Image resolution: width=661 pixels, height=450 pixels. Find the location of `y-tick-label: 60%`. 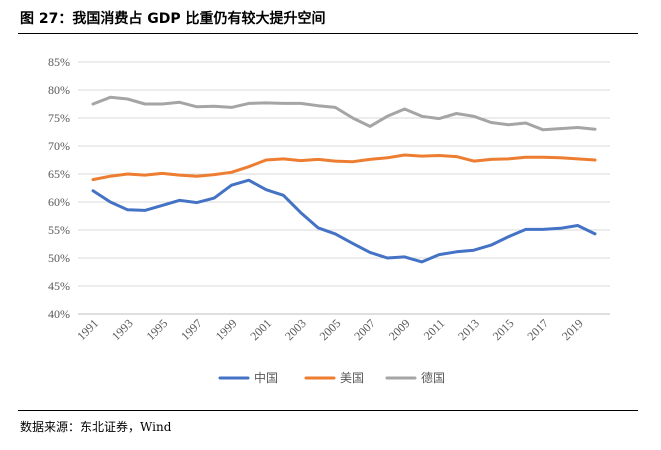

y-tick-label: 60% is located at coordinates (59, 202).